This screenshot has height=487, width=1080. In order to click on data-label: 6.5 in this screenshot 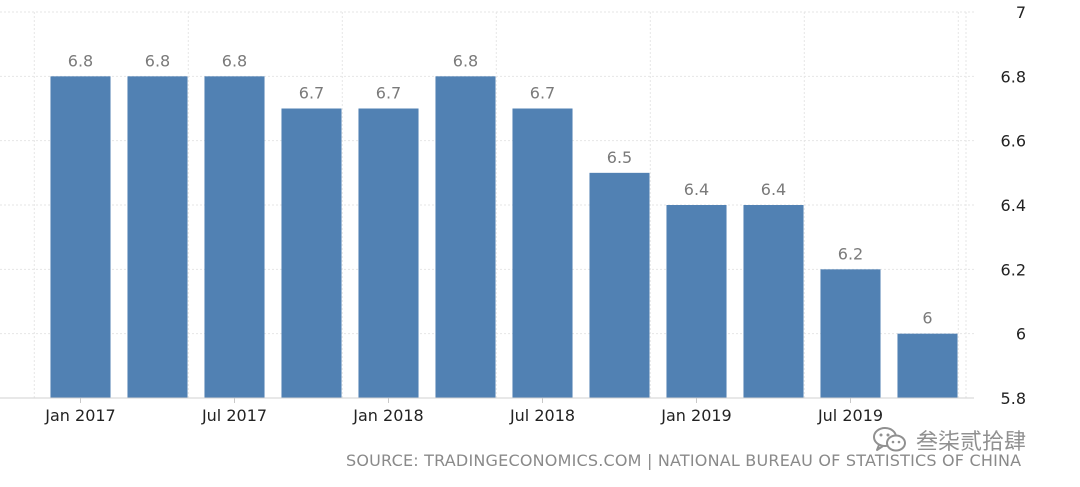, I will do `click(619, 157)`.